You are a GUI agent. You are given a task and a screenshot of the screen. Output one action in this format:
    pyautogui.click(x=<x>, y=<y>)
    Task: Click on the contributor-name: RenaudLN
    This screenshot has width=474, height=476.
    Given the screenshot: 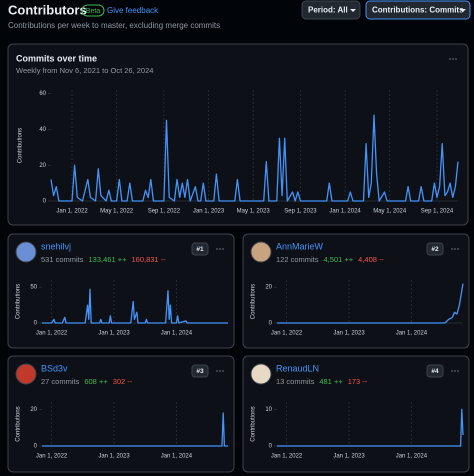 What is the action you would take?
    pyautogui.click(x=297, y=368)
    